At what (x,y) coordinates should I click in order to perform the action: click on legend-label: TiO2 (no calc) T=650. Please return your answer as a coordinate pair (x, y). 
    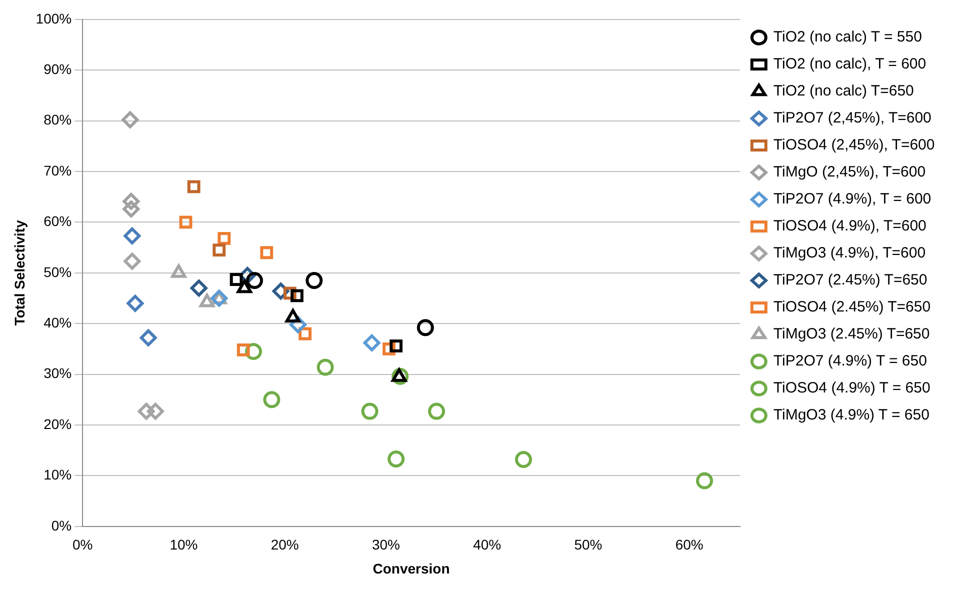
    Looking at the image, I should click on (843, 91).